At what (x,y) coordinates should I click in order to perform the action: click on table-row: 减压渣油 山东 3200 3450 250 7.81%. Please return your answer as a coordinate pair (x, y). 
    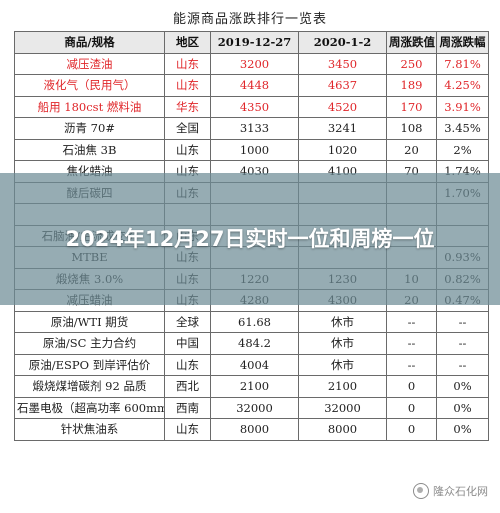
    Looking at the image, I should click on (251, 63).